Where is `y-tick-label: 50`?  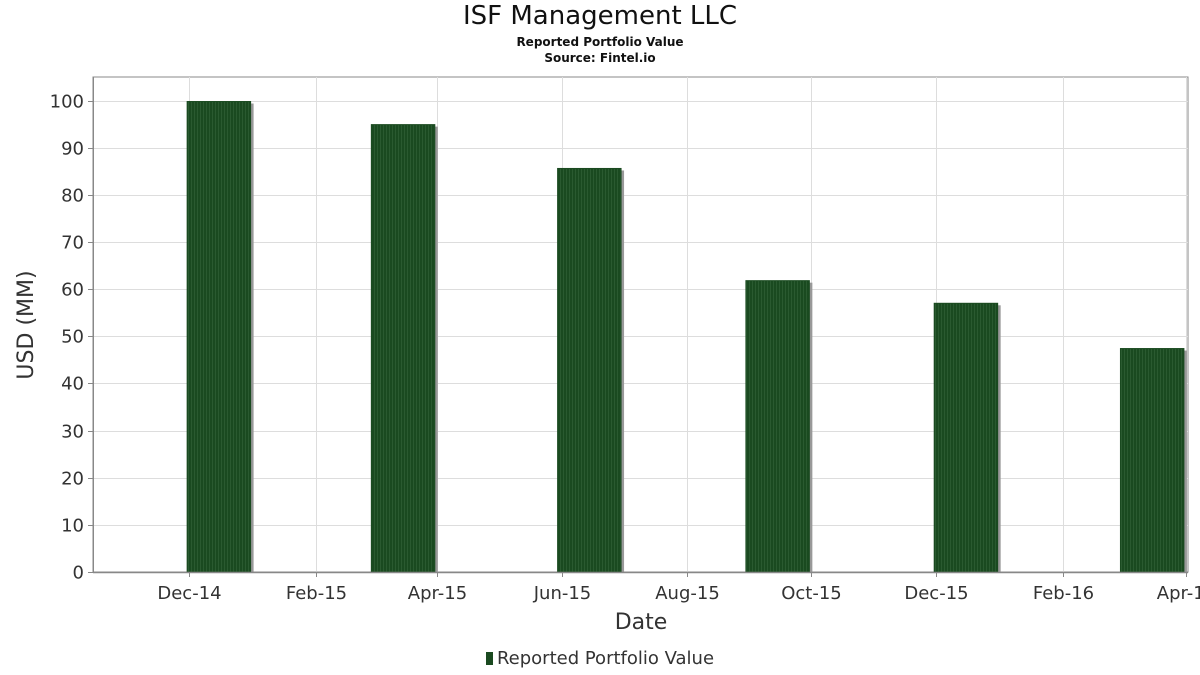
y-tick-label: 50 is located at coordinates (72, 337).